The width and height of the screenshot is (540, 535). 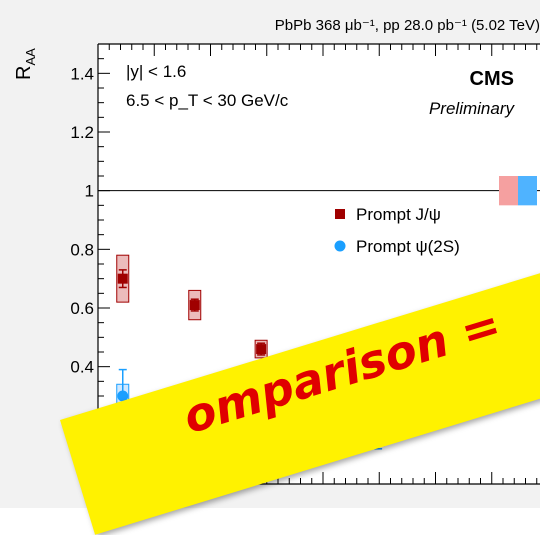 I want to click on y-tick-label: 1, so click(x=89, y=191).